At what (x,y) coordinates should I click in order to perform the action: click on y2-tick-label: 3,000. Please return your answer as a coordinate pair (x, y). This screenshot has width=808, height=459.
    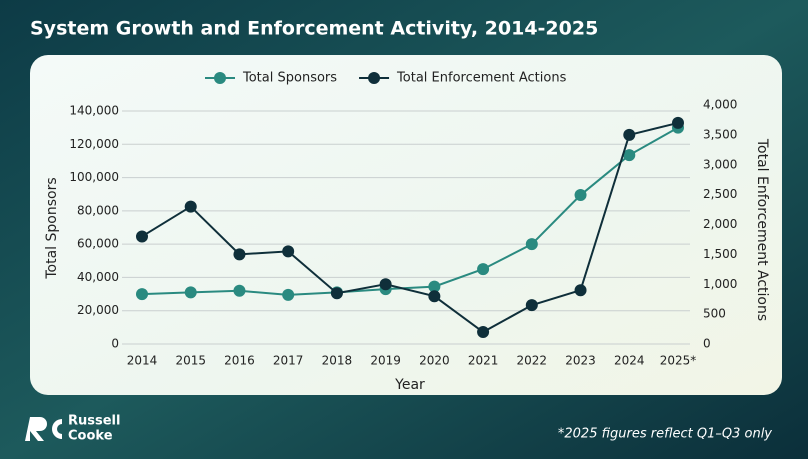
    Looking at the image, I should click on (720, 164).